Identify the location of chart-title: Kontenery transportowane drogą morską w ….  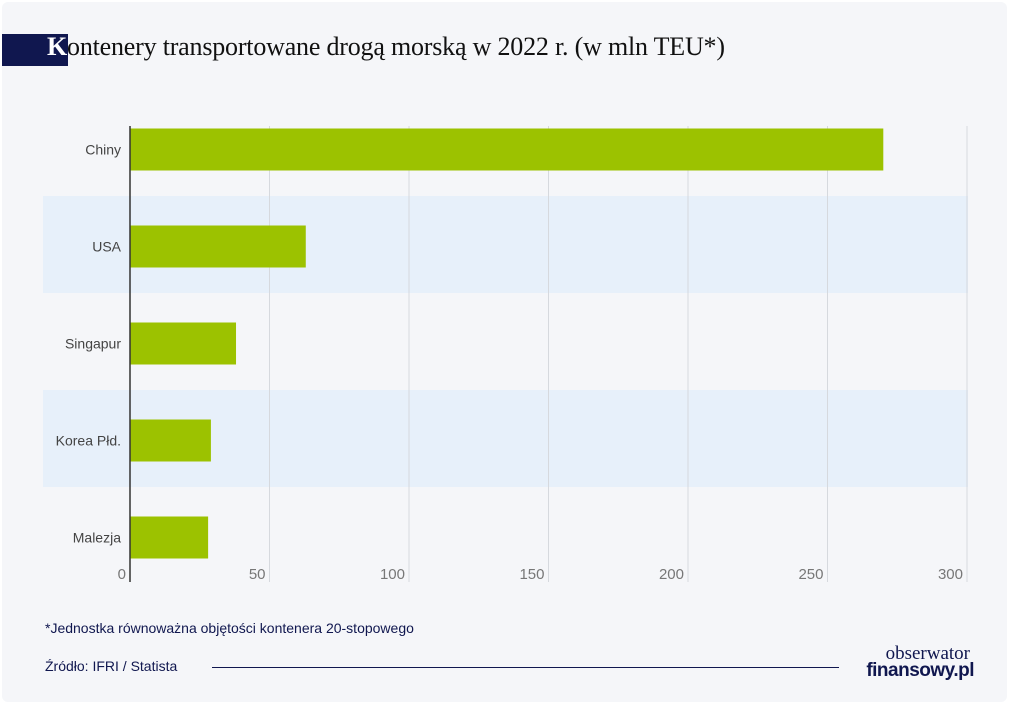
(386, 47).